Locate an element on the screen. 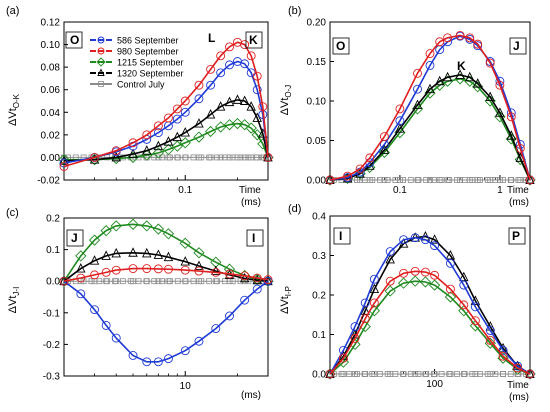  panel-c-ytick-label-0: -0.3 is located at coordinates (52, 377).